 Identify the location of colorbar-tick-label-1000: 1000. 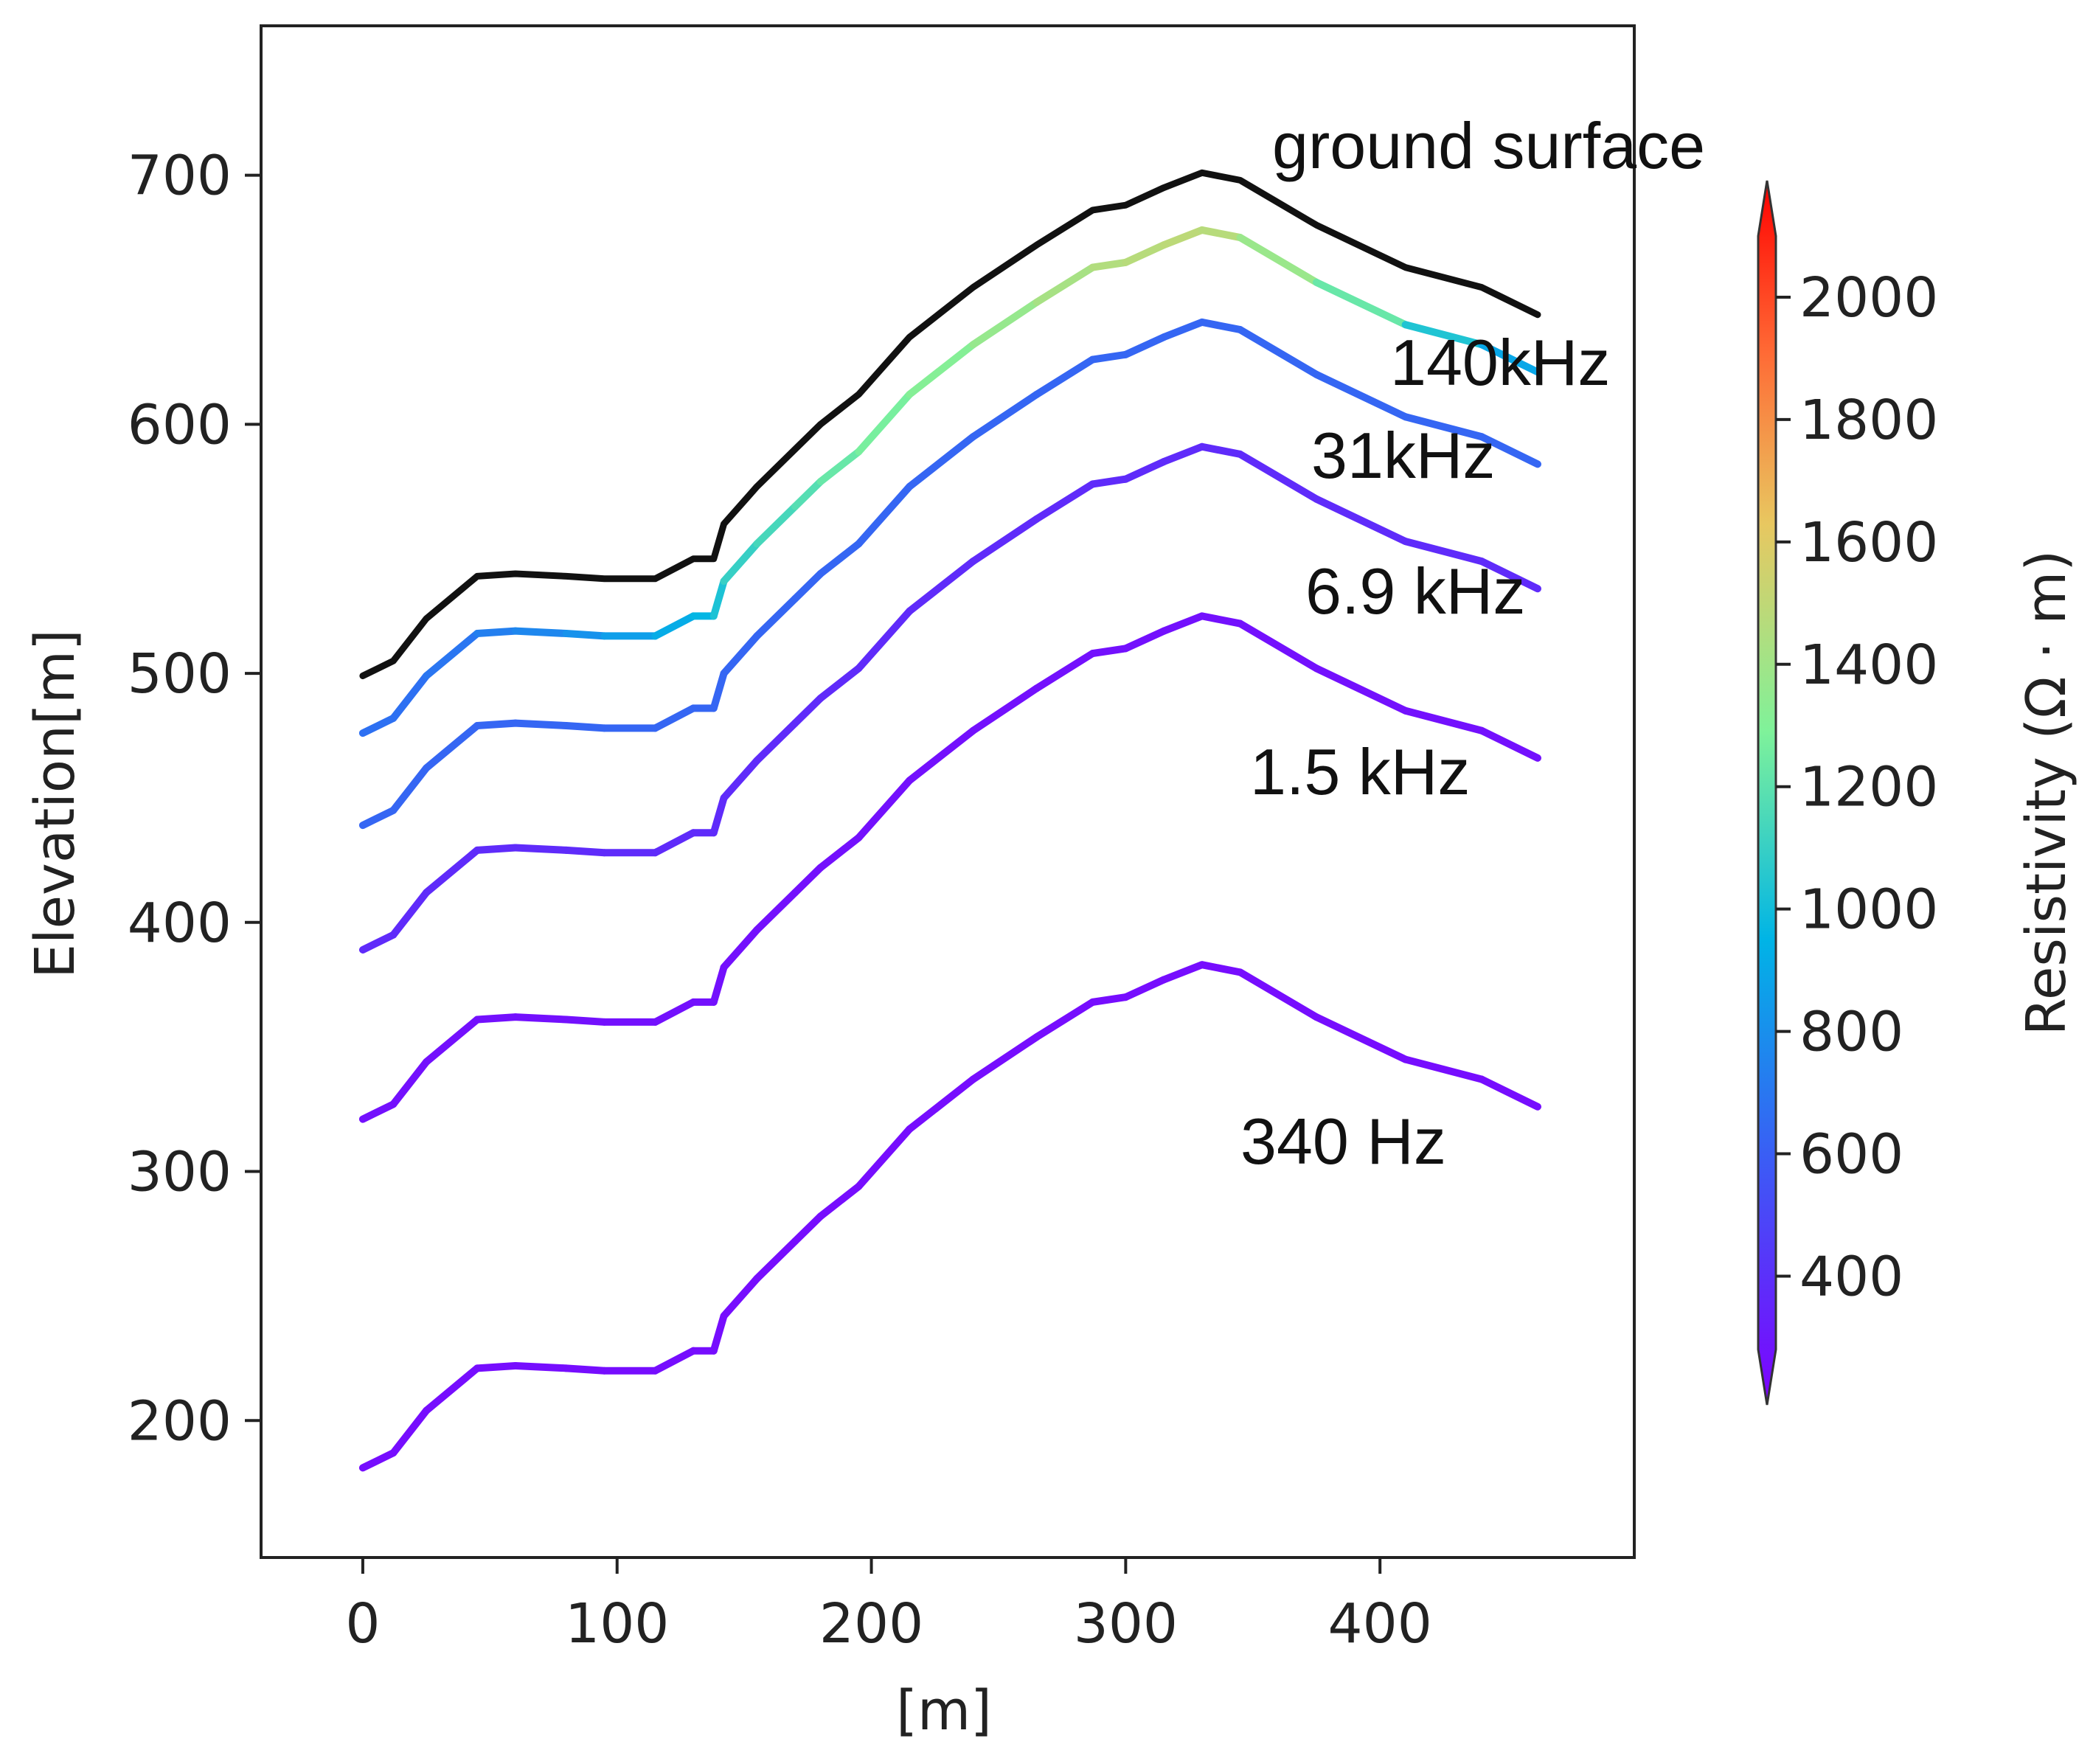
(1868, 910).